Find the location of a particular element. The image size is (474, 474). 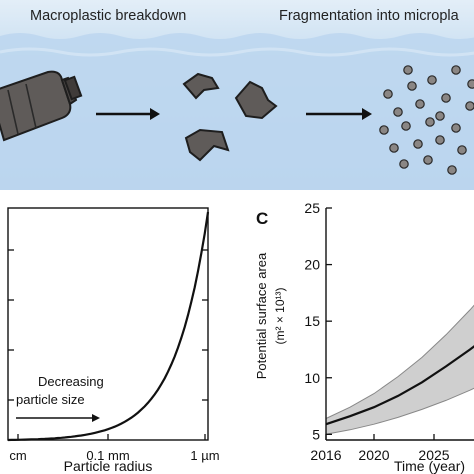

decreasing-size-arrow-icon is located at coordinates (58, 418).